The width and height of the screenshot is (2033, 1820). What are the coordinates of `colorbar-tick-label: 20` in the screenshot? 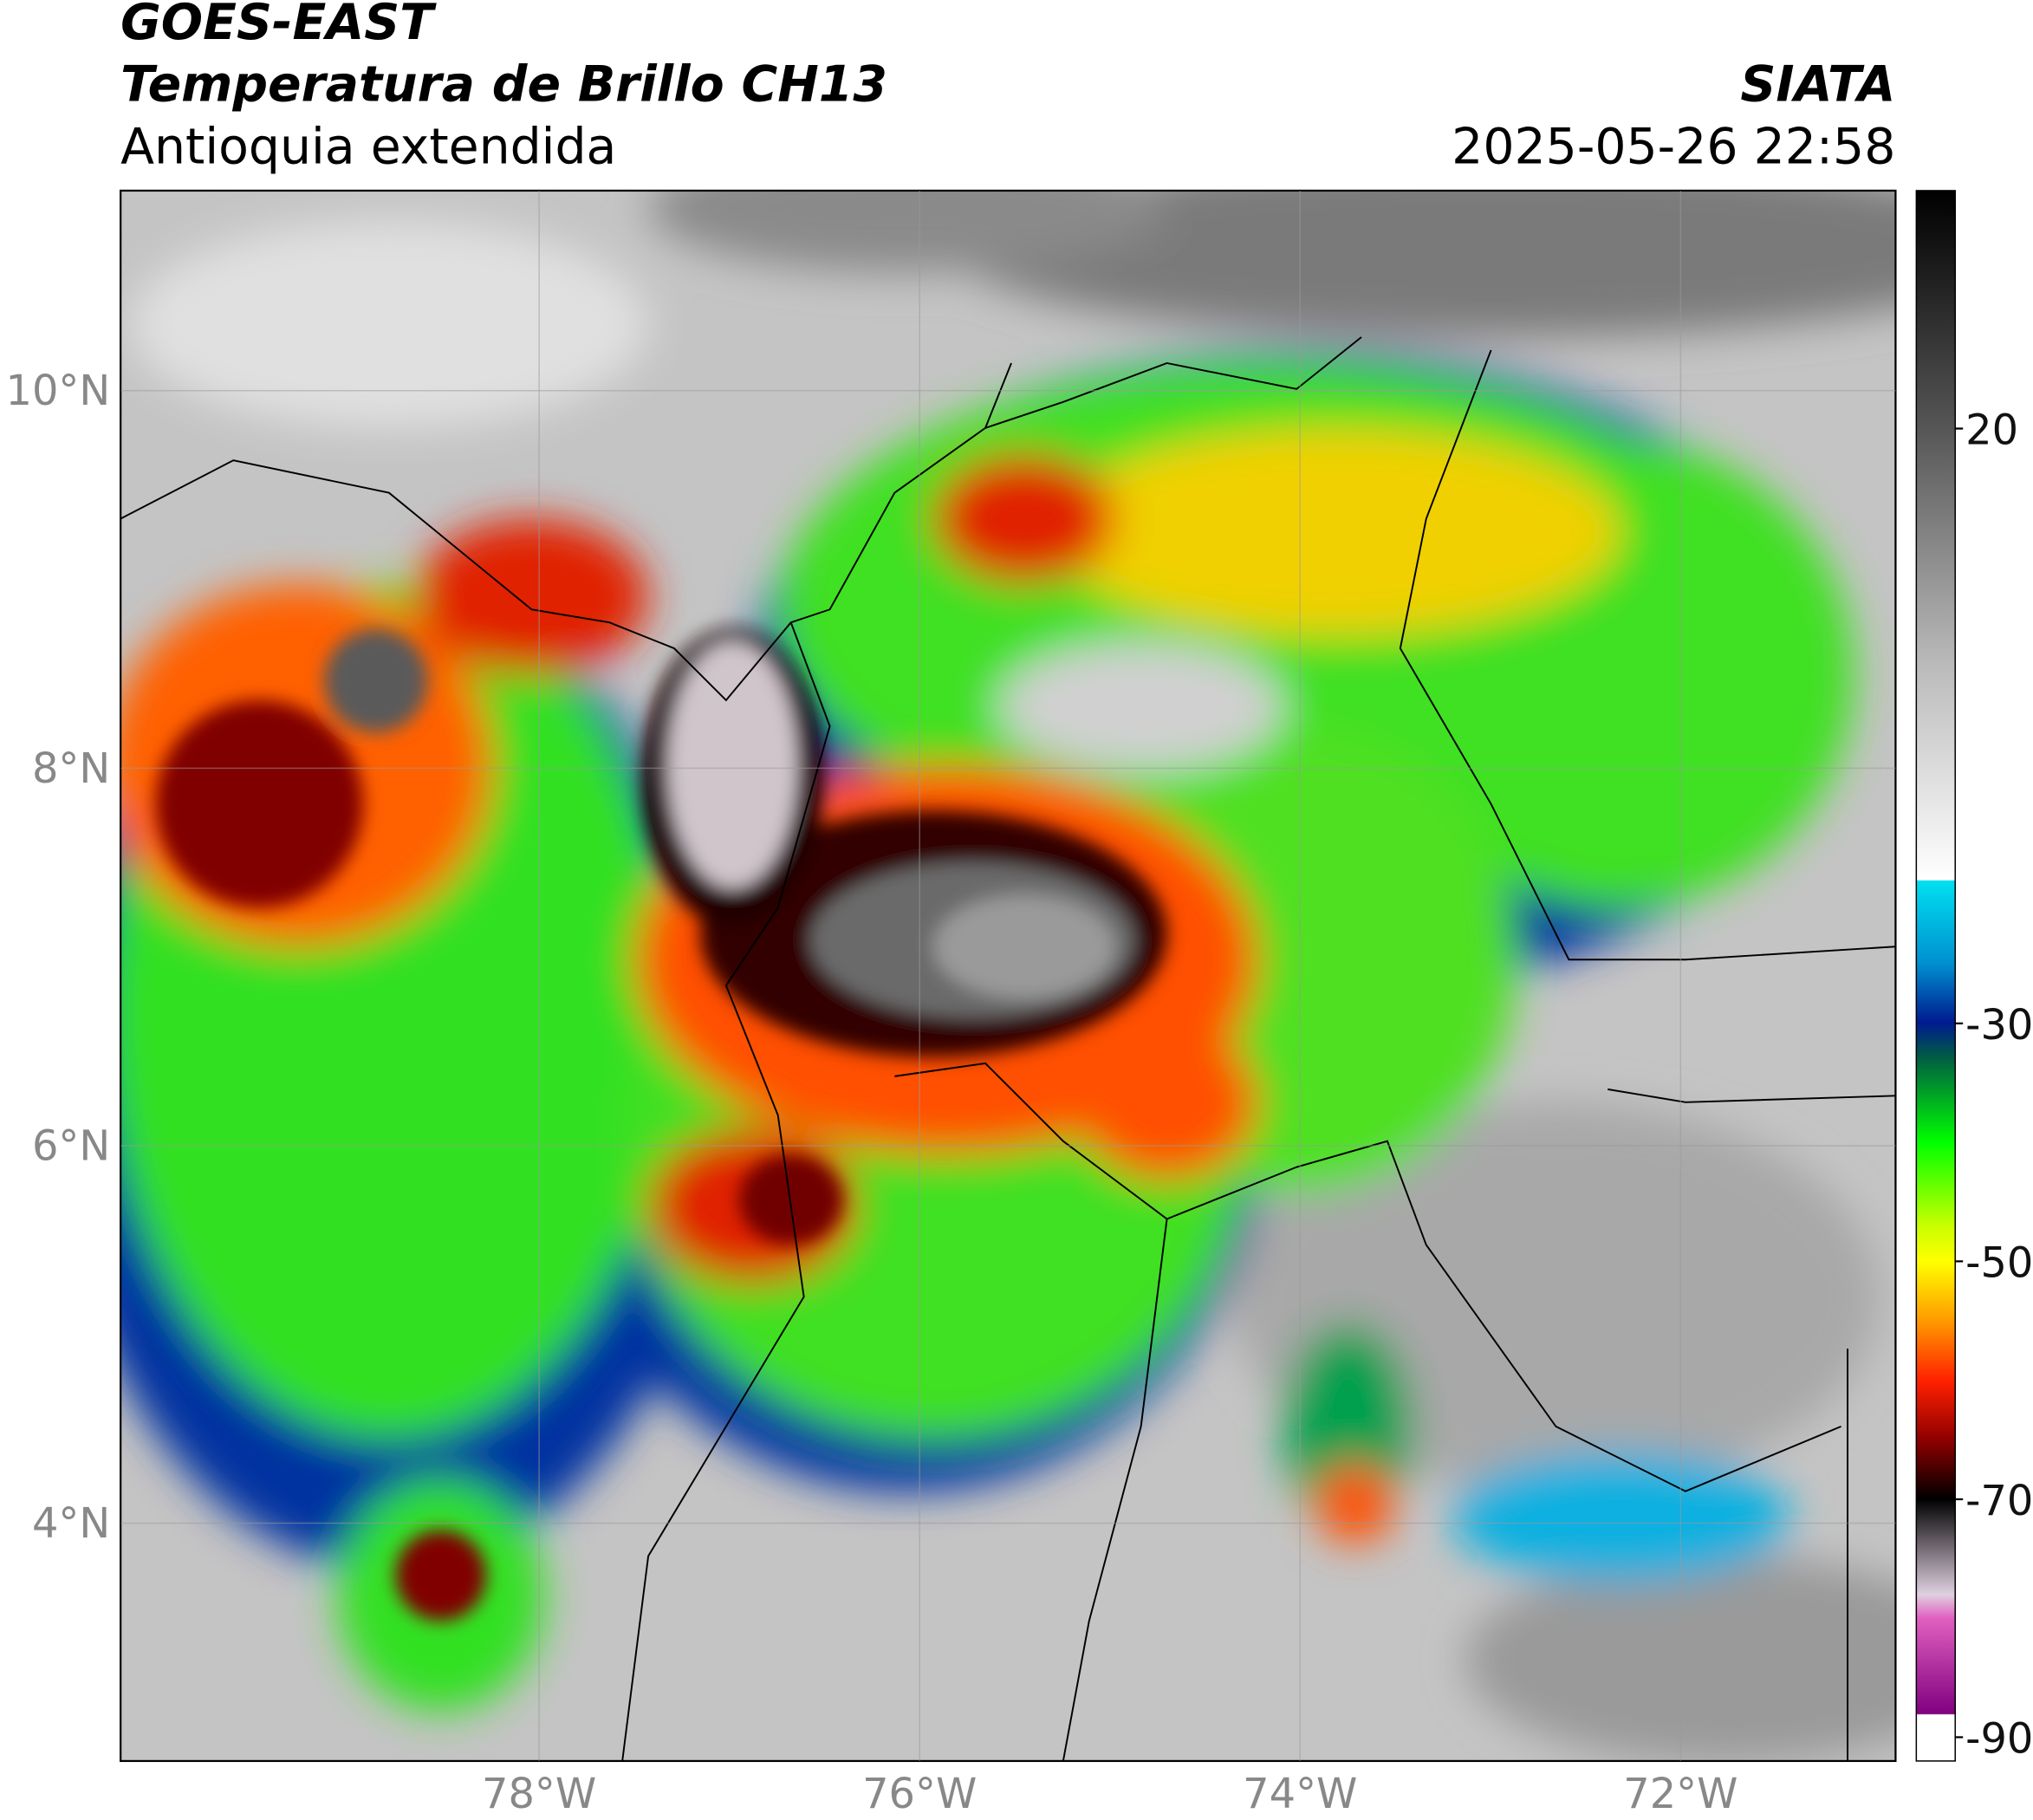 It's located at (1991, 430).